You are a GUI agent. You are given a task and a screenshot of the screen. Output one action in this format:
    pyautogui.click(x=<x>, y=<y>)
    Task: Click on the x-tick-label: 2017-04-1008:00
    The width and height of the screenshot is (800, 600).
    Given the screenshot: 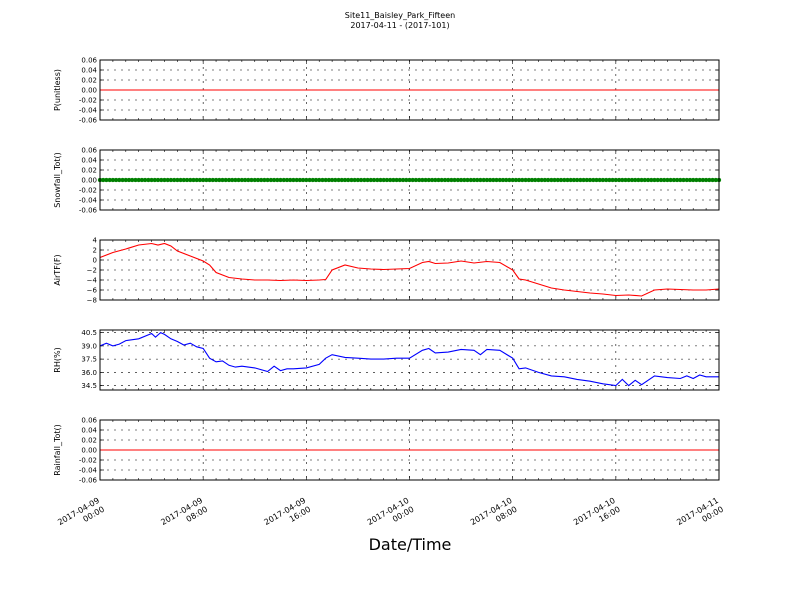 What is the action you would take?
    pyautogui.click(x=494, y=516)
    